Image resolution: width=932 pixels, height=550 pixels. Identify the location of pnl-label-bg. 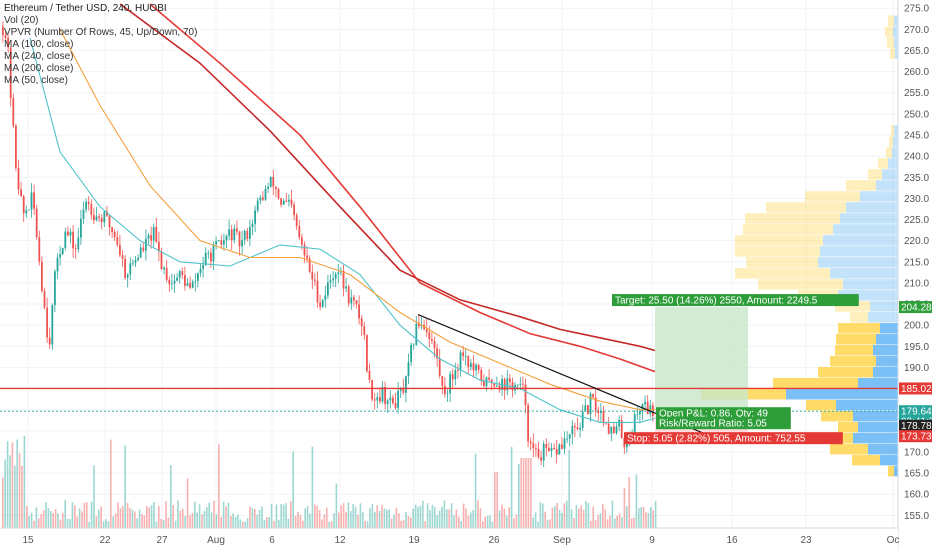
(723, 413).